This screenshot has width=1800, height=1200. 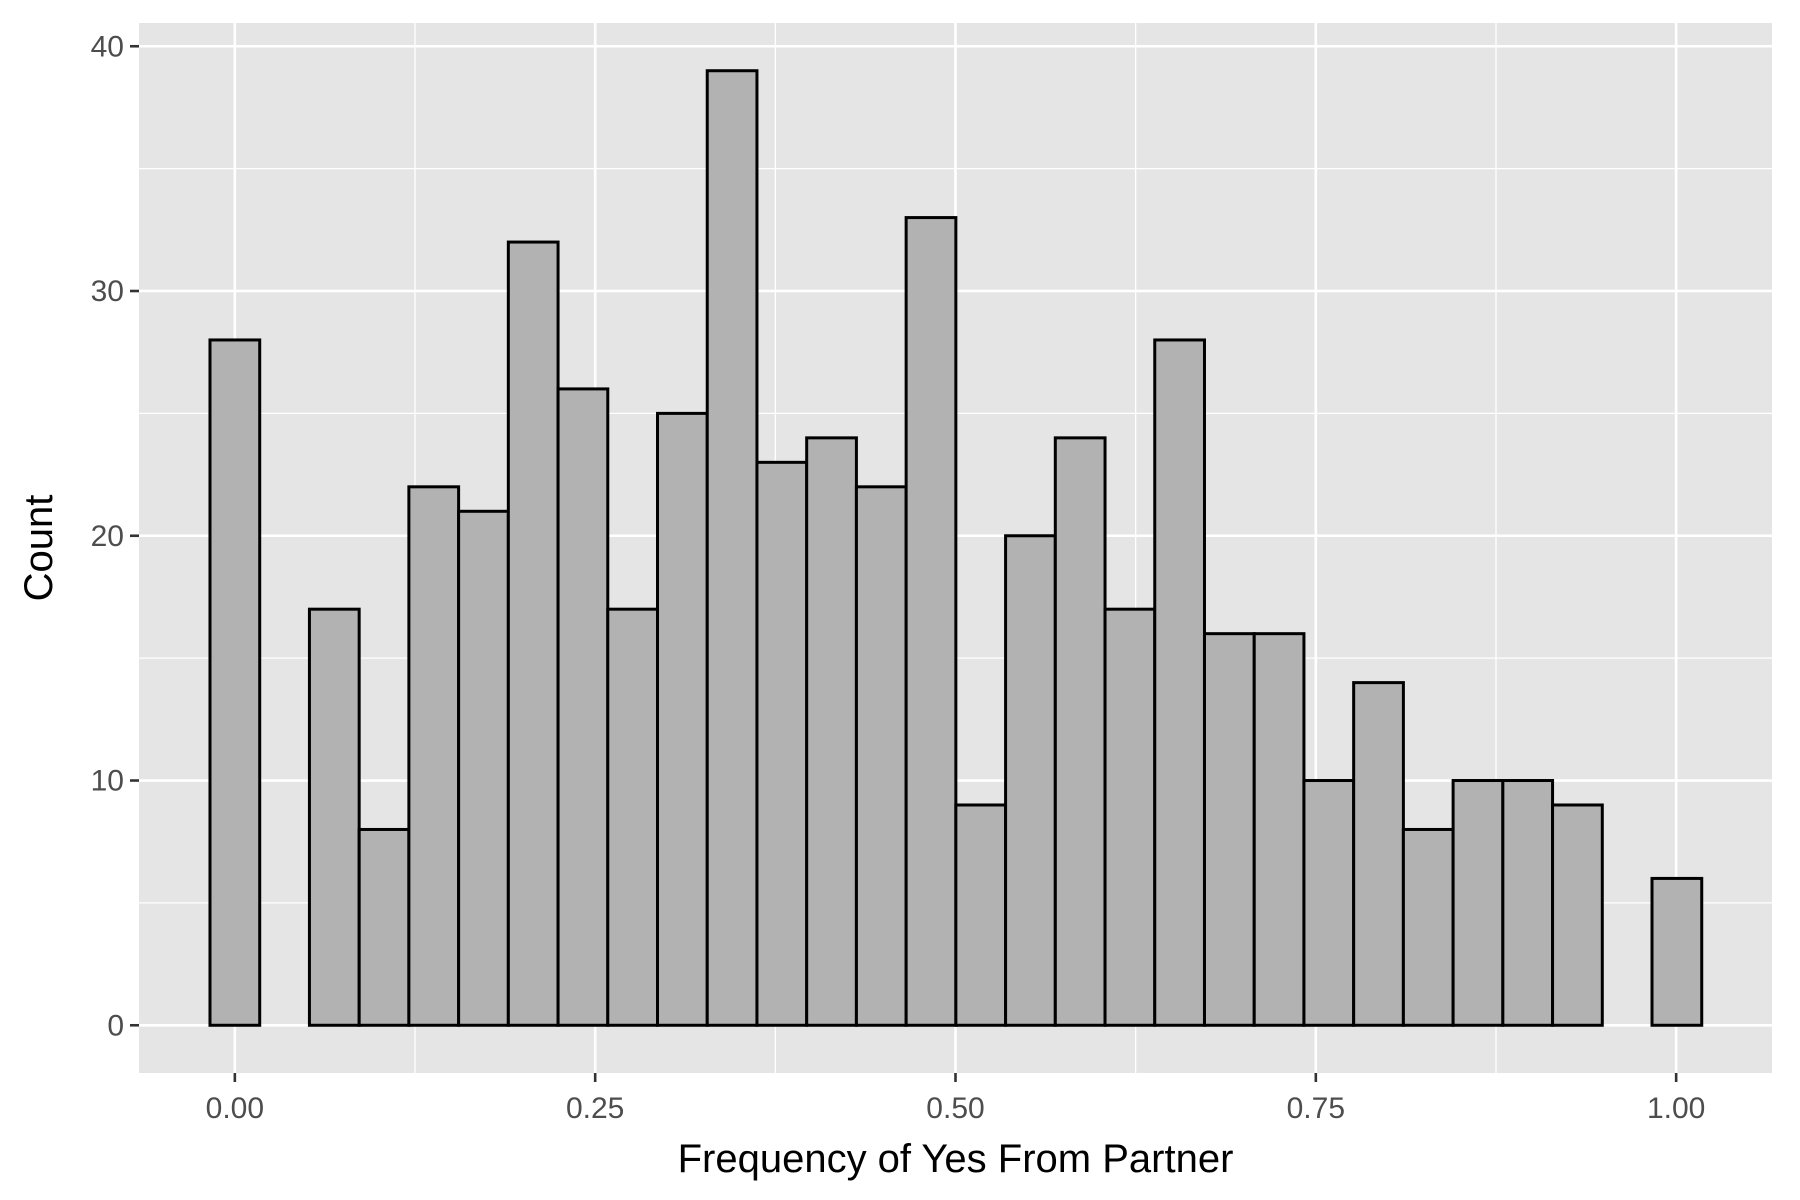 I want to click on x-axis: 0.00 0.25 0.50 0.75 1.00, so click(x=955, y=1099).